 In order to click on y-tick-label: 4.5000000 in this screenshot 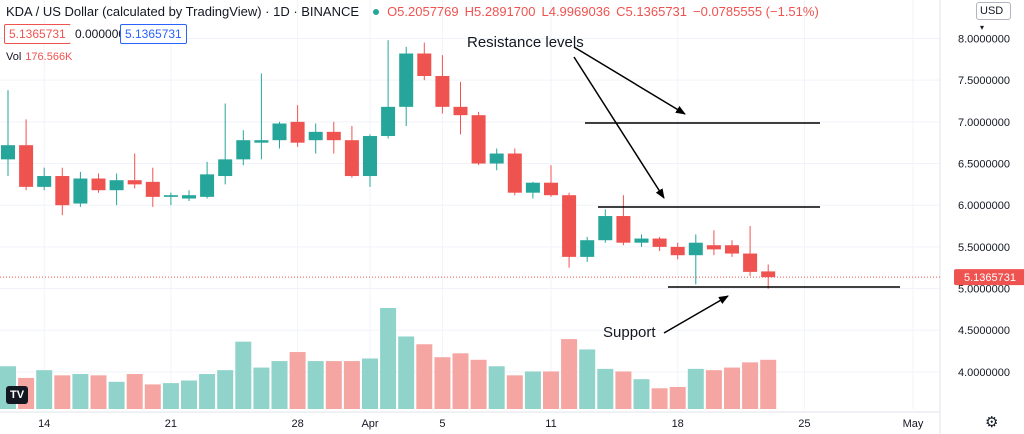, I will do `click(984, 331)`.